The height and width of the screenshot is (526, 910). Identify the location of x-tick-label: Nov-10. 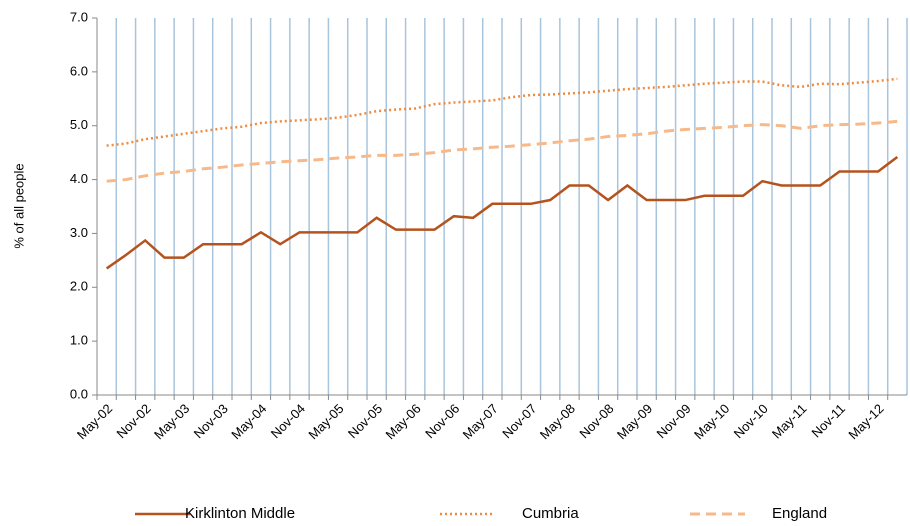
(751, 421).